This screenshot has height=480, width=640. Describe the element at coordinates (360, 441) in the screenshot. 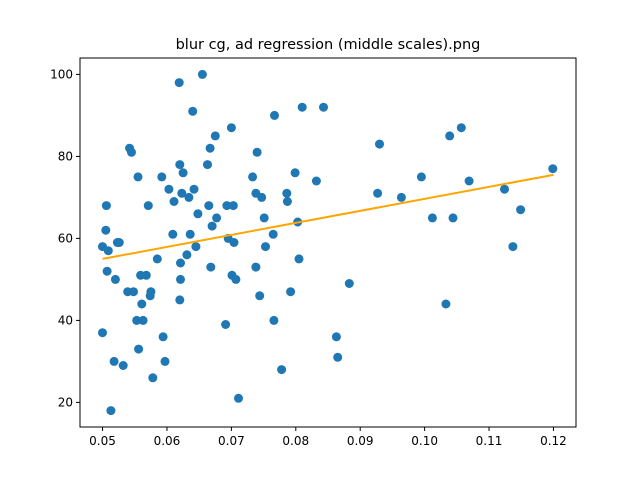

I see `x-tick-label: 0.09` at that location.